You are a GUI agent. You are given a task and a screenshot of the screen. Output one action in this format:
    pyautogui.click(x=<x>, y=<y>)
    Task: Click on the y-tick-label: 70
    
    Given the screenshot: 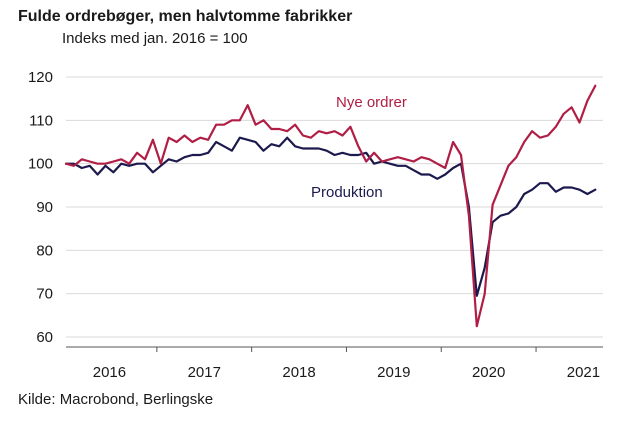 What is the action you would take?
    pyautogui.click(x=44, y=294)
    